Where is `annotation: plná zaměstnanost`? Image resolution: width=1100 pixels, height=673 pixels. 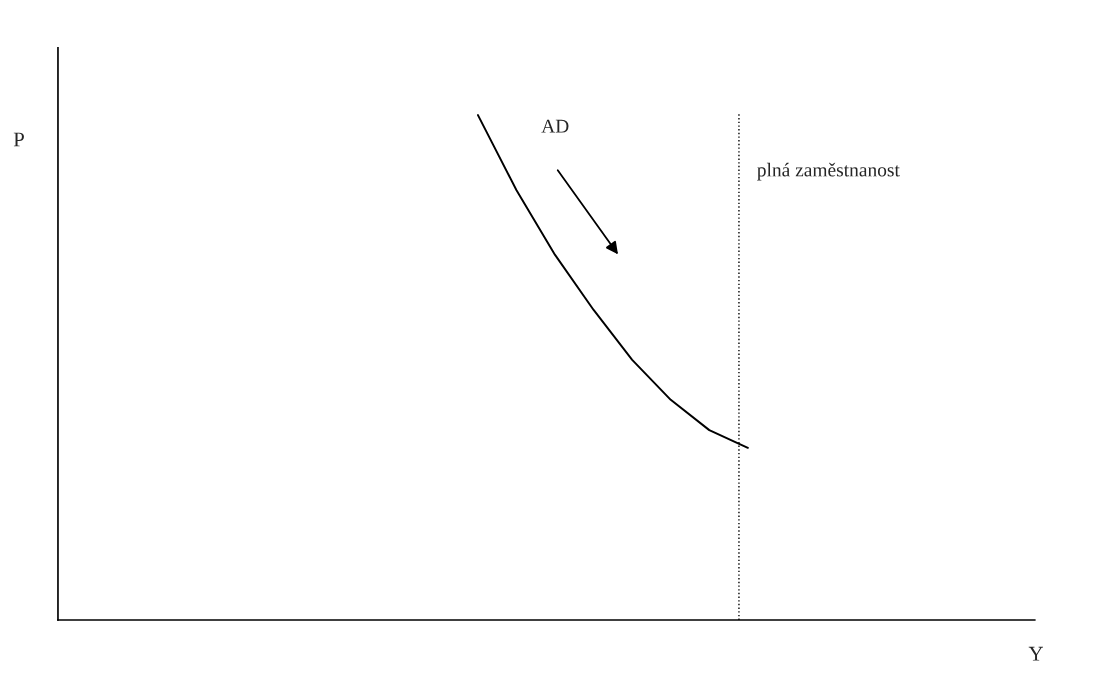 annotation: plná zaměstnanost is located at coordinates (828, 171).